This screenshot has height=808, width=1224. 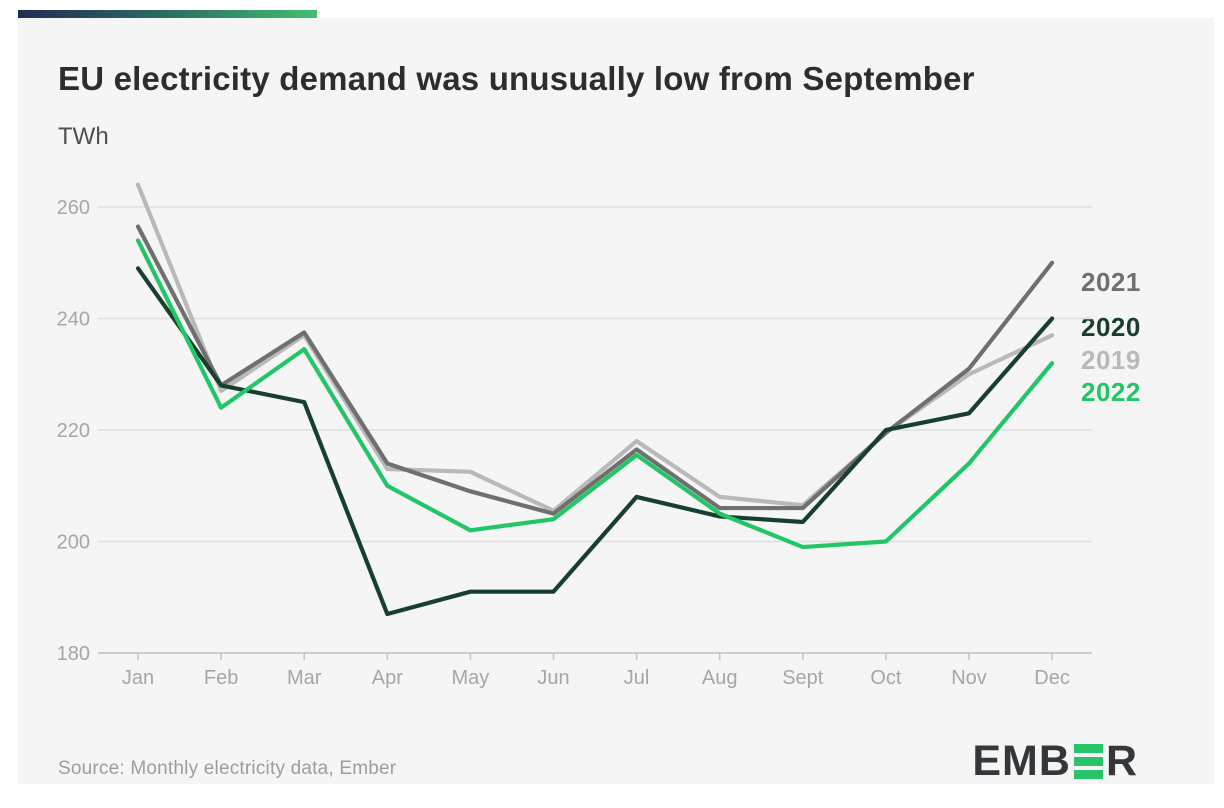 I want to click on legend-label-2019: 2019, so click(x=1111, y=360).